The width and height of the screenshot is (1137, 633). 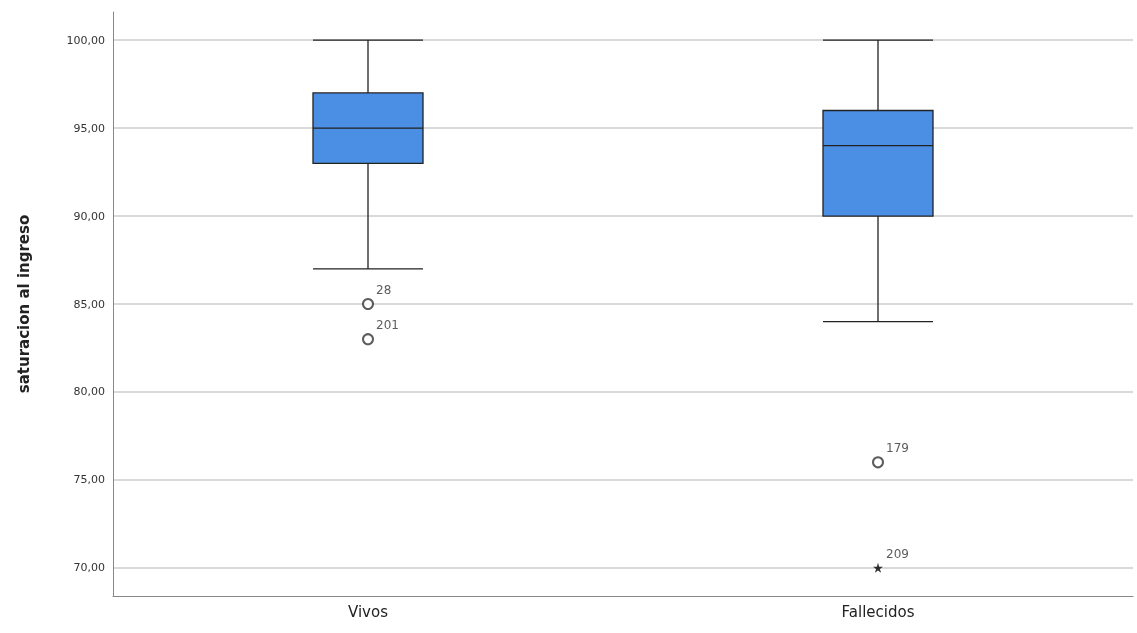 What do you see at coordinates (89, 216) in the screenshot?
I see `y-tick-label: 90,00` at bounding box center [89, 216].